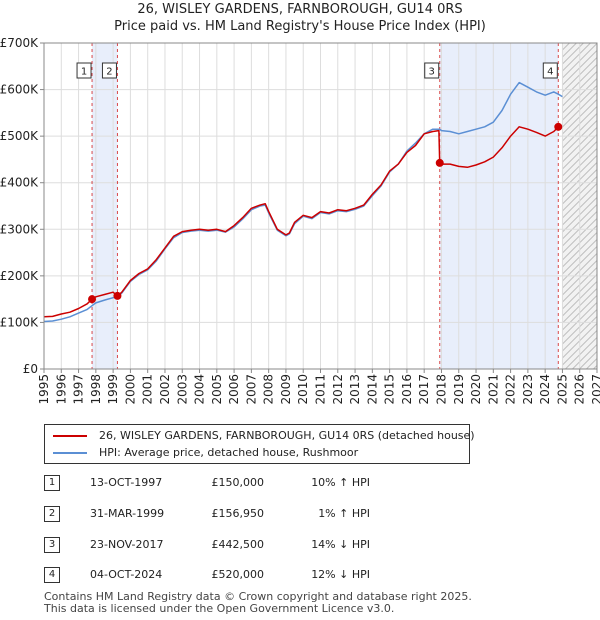  Describe the element at coordinates (511, 389) in the screenshot. I see `x-tick-label: 2022` at that location.